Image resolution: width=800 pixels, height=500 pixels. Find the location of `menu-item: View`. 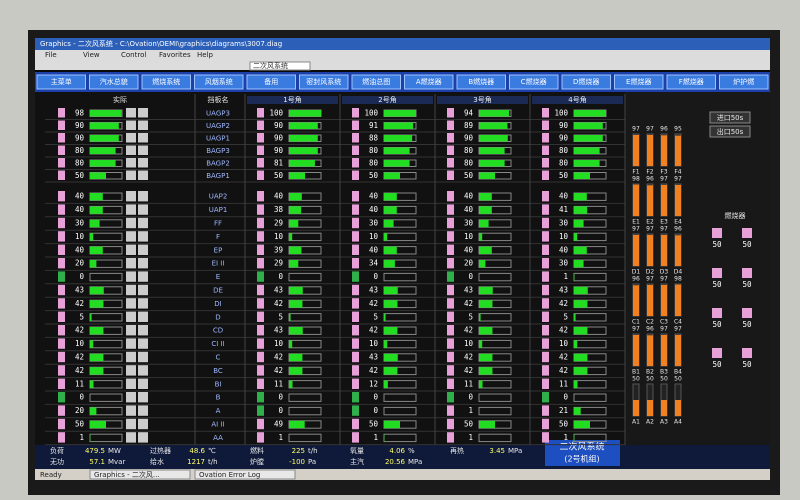

menu-item: View is located at coordinates (91, 55).